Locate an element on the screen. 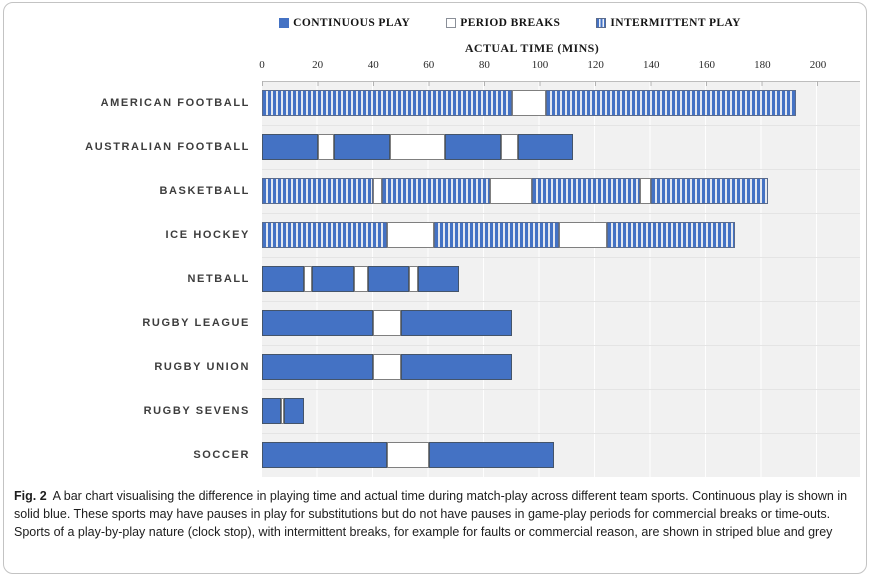  chart-row: ICE HOCKEY is located at coordinates (436, 235).